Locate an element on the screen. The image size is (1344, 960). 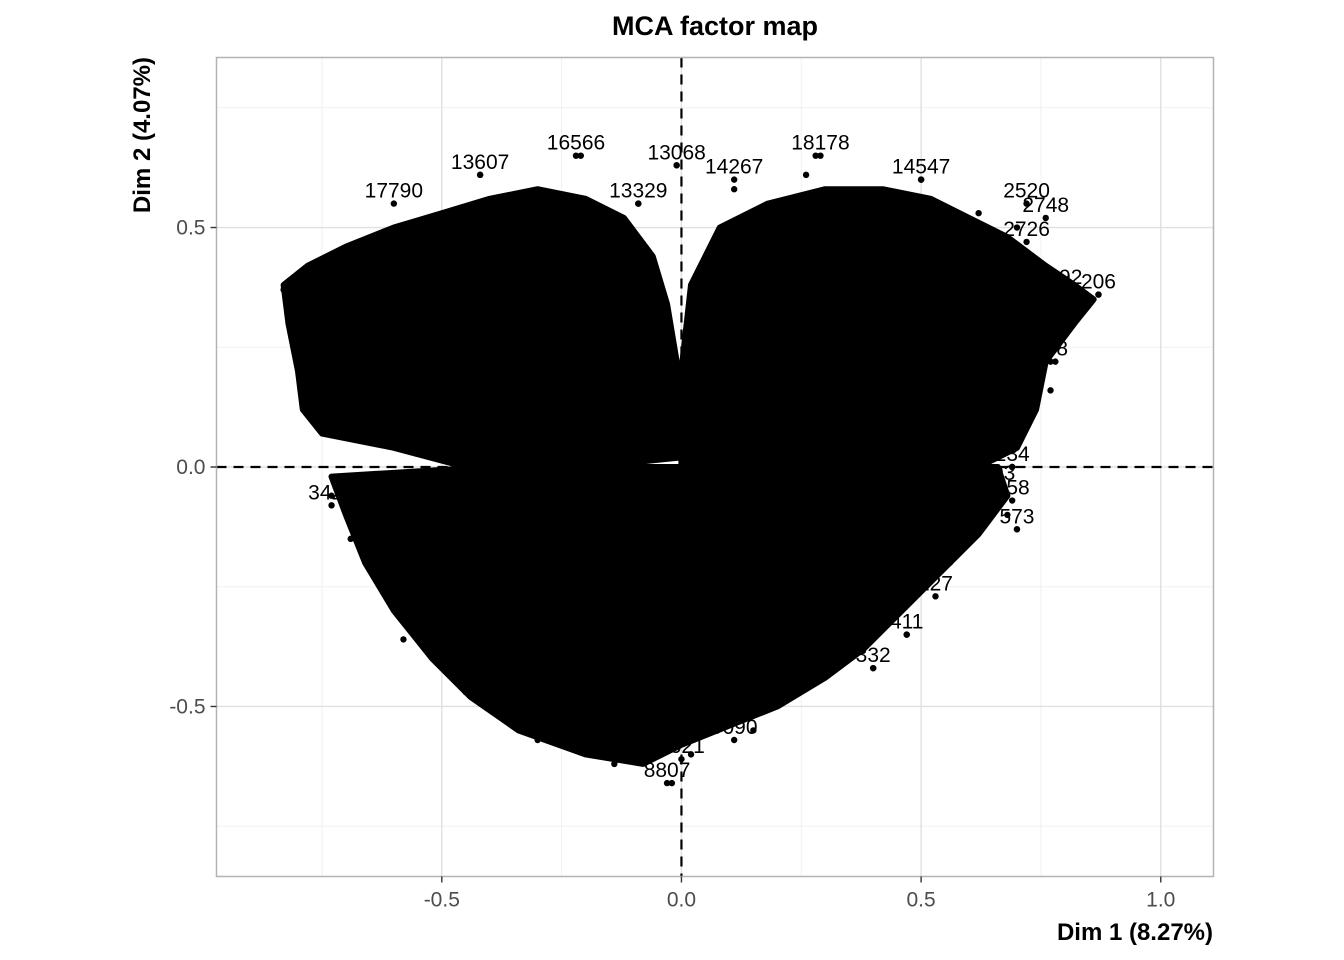
point-label-10: 2726 is located at coordinates (1026, 229).